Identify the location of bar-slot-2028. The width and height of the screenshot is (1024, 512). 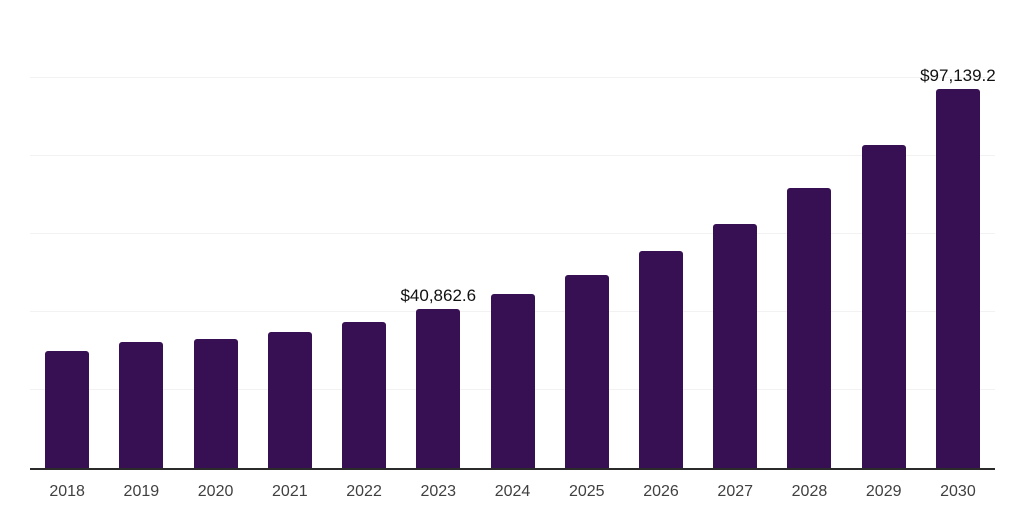
(809, 235).